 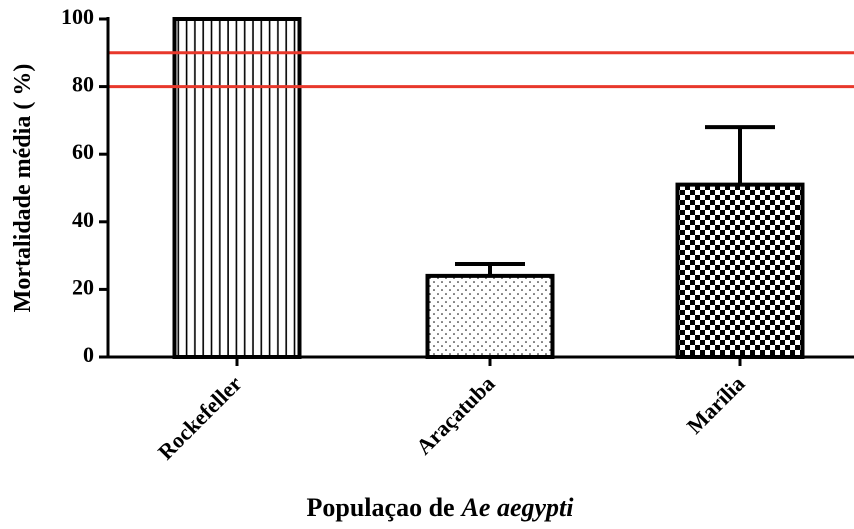 What do you see at coordinates (77, 16) in the screenshot?
I see `y-tick-label: 100` at bounding box center [77, 16].